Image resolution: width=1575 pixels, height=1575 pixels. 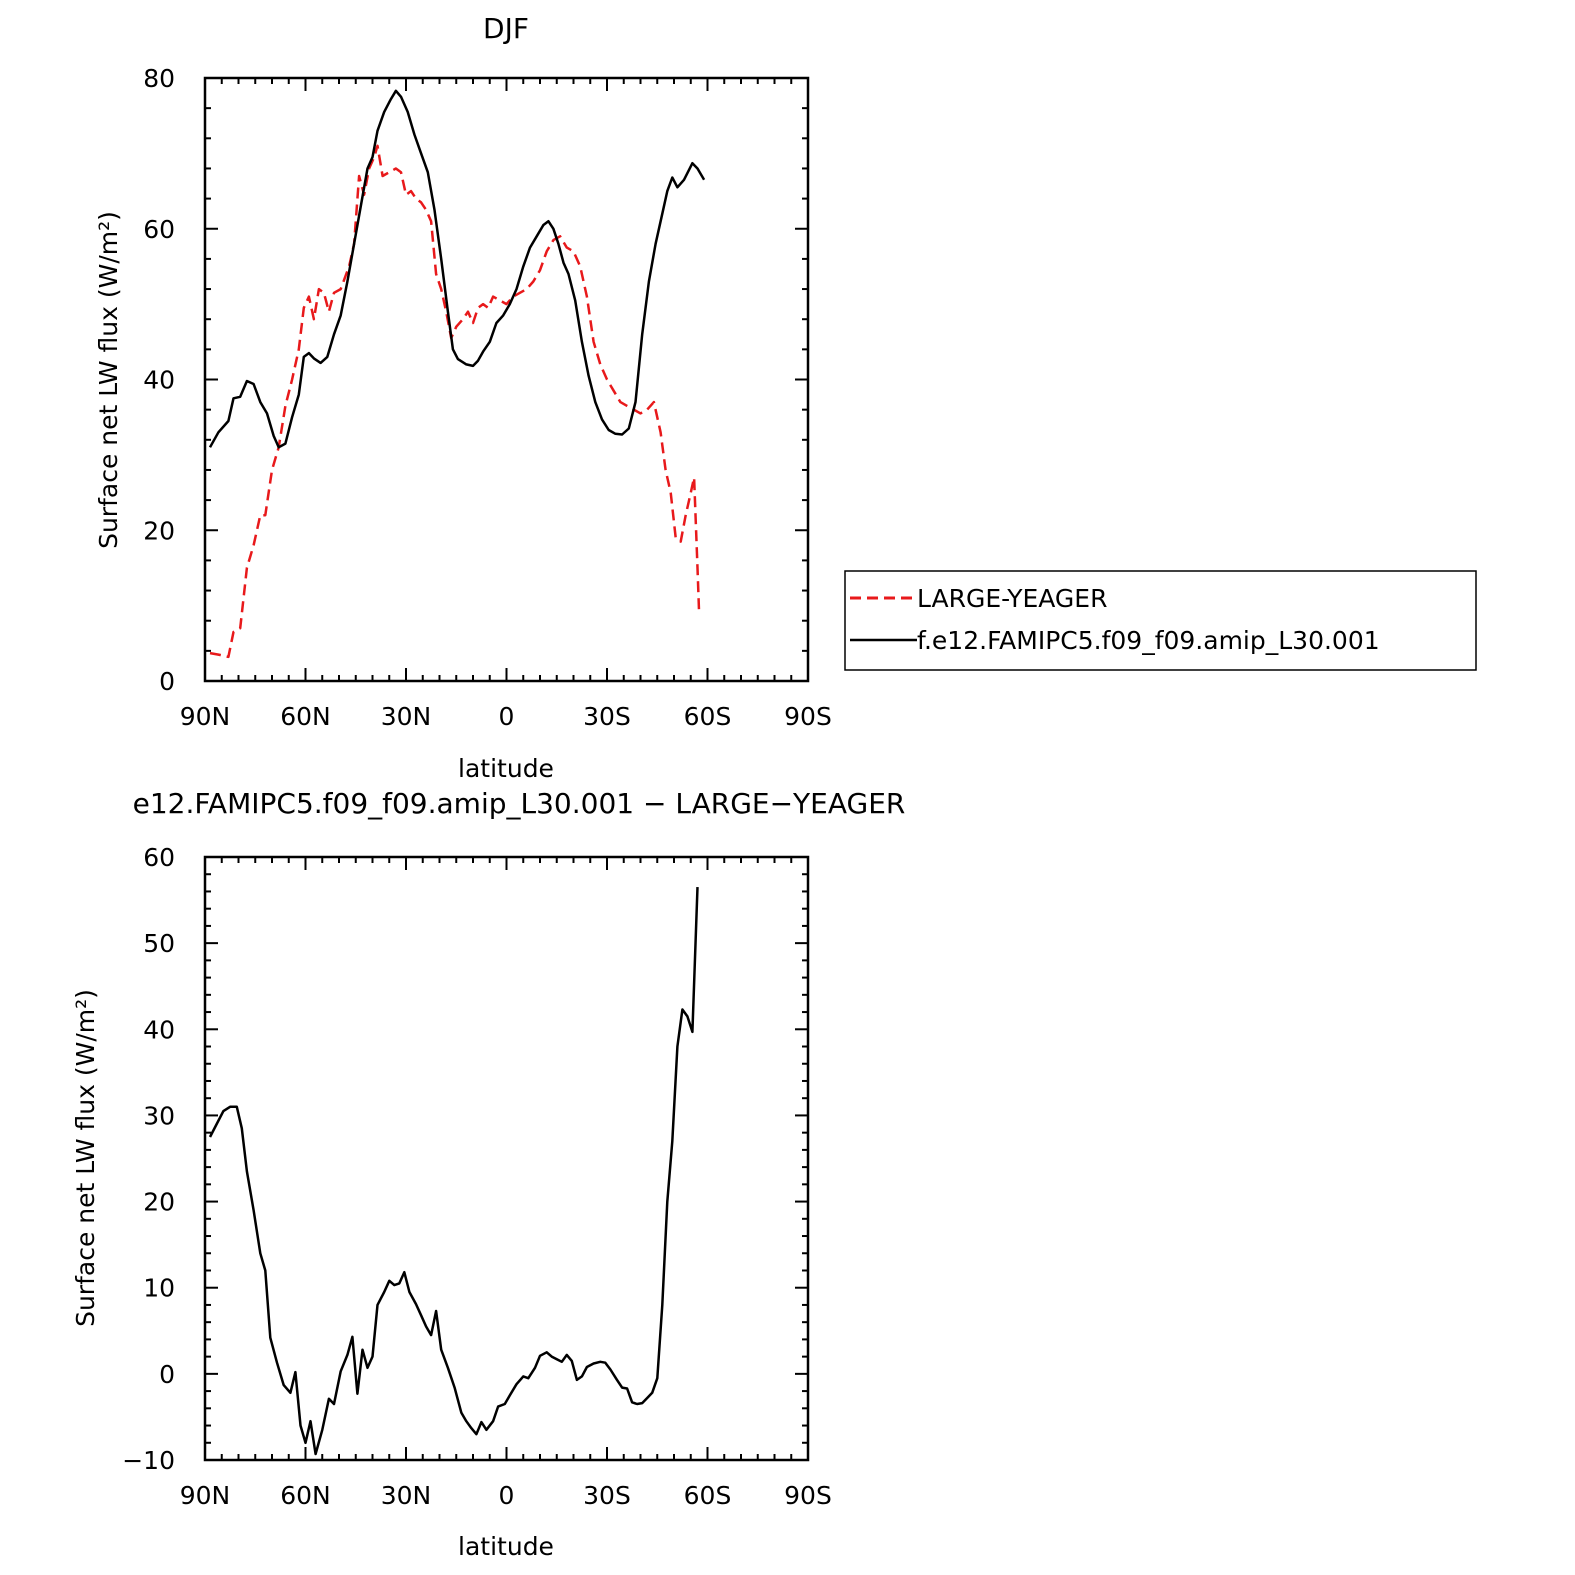 I want to click on legend-box, so click(x=1160, y=620).